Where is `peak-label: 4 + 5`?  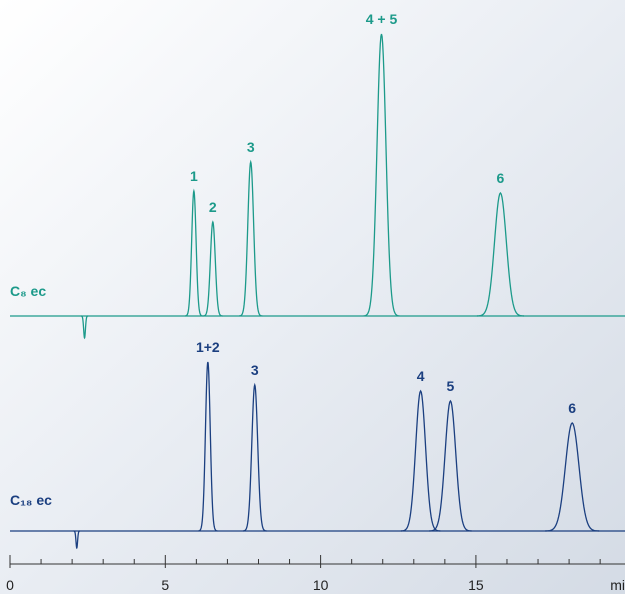 peak-label: 4 + 5 is located at coordinates (382, 19).